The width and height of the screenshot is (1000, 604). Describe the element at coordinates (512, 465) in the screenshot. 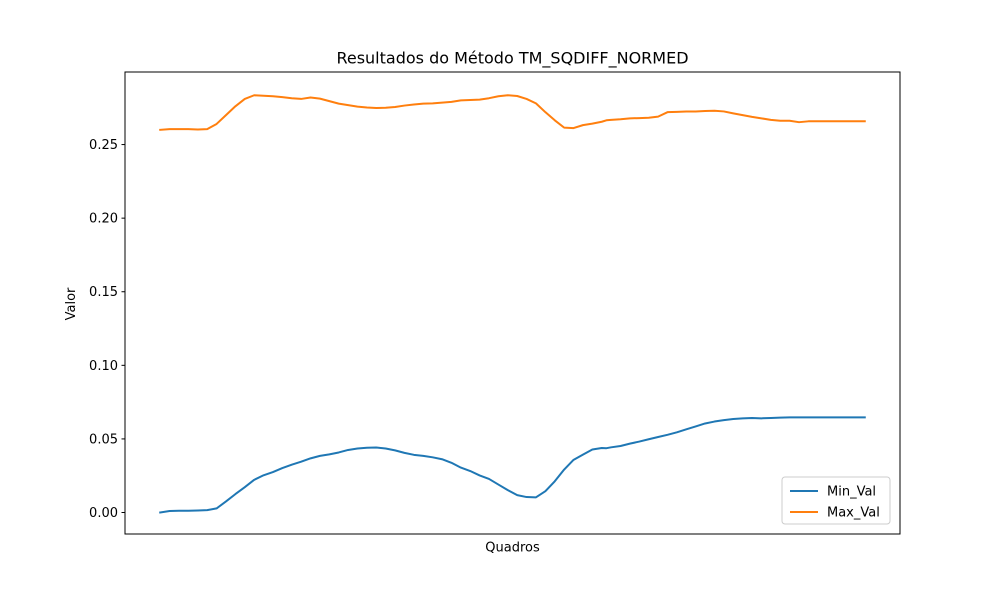

I see `series-line-min-val` at that location.